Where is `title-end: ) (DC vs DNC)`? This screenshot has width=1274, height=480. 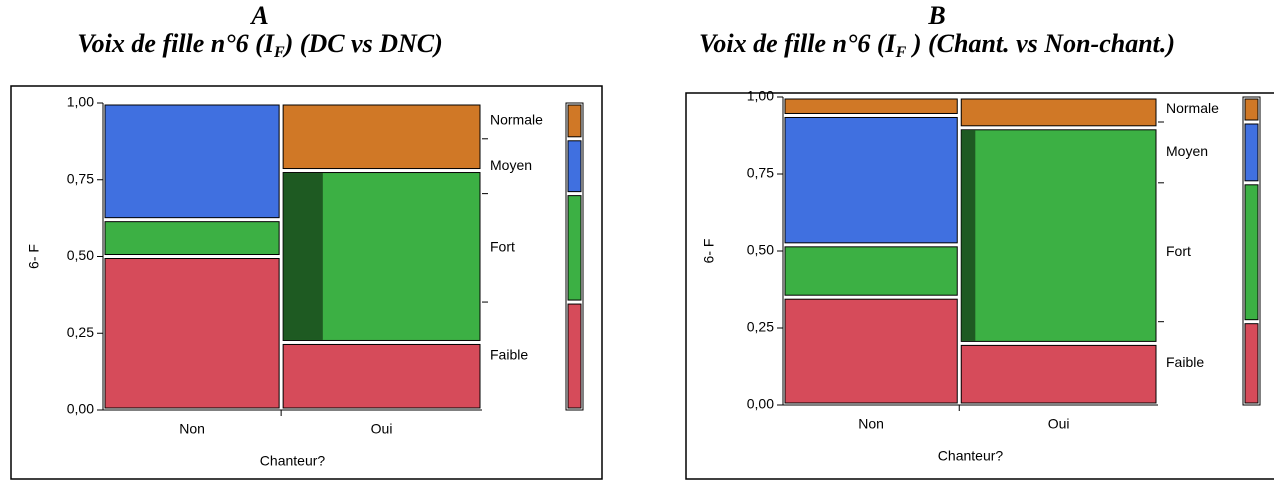
title-end: ) (DC vs DNC) is located at coordinates (363, 43).